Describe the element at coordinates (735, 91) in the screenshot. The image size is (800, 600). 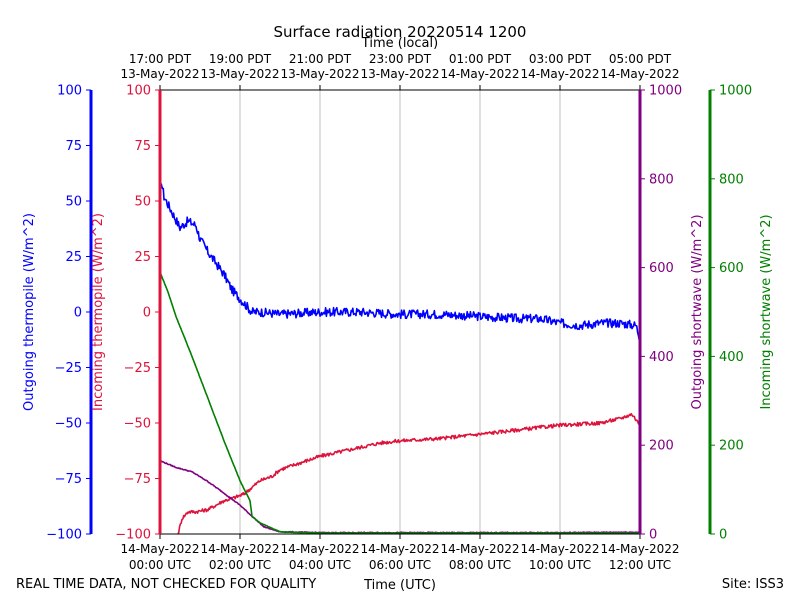
I see `incoming-shortwave-axis-tick-label: 1000` at that location.